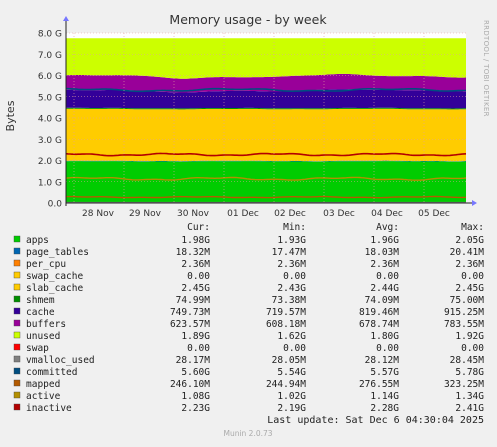  What do you see at coordinates (60, 360) in the screenshot?
I see `legend-label-vmalloc_used: vmalloc_used` at bounding box center [60, 360].